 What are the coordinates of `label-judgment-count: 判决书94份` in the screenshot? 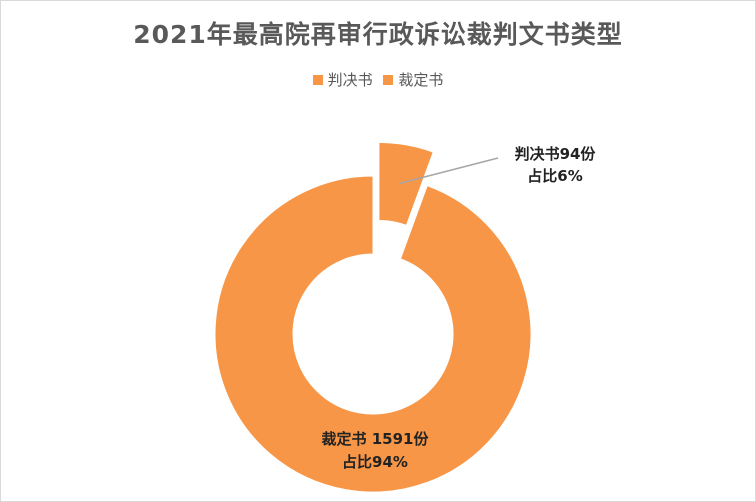 It's located at (556, 154).